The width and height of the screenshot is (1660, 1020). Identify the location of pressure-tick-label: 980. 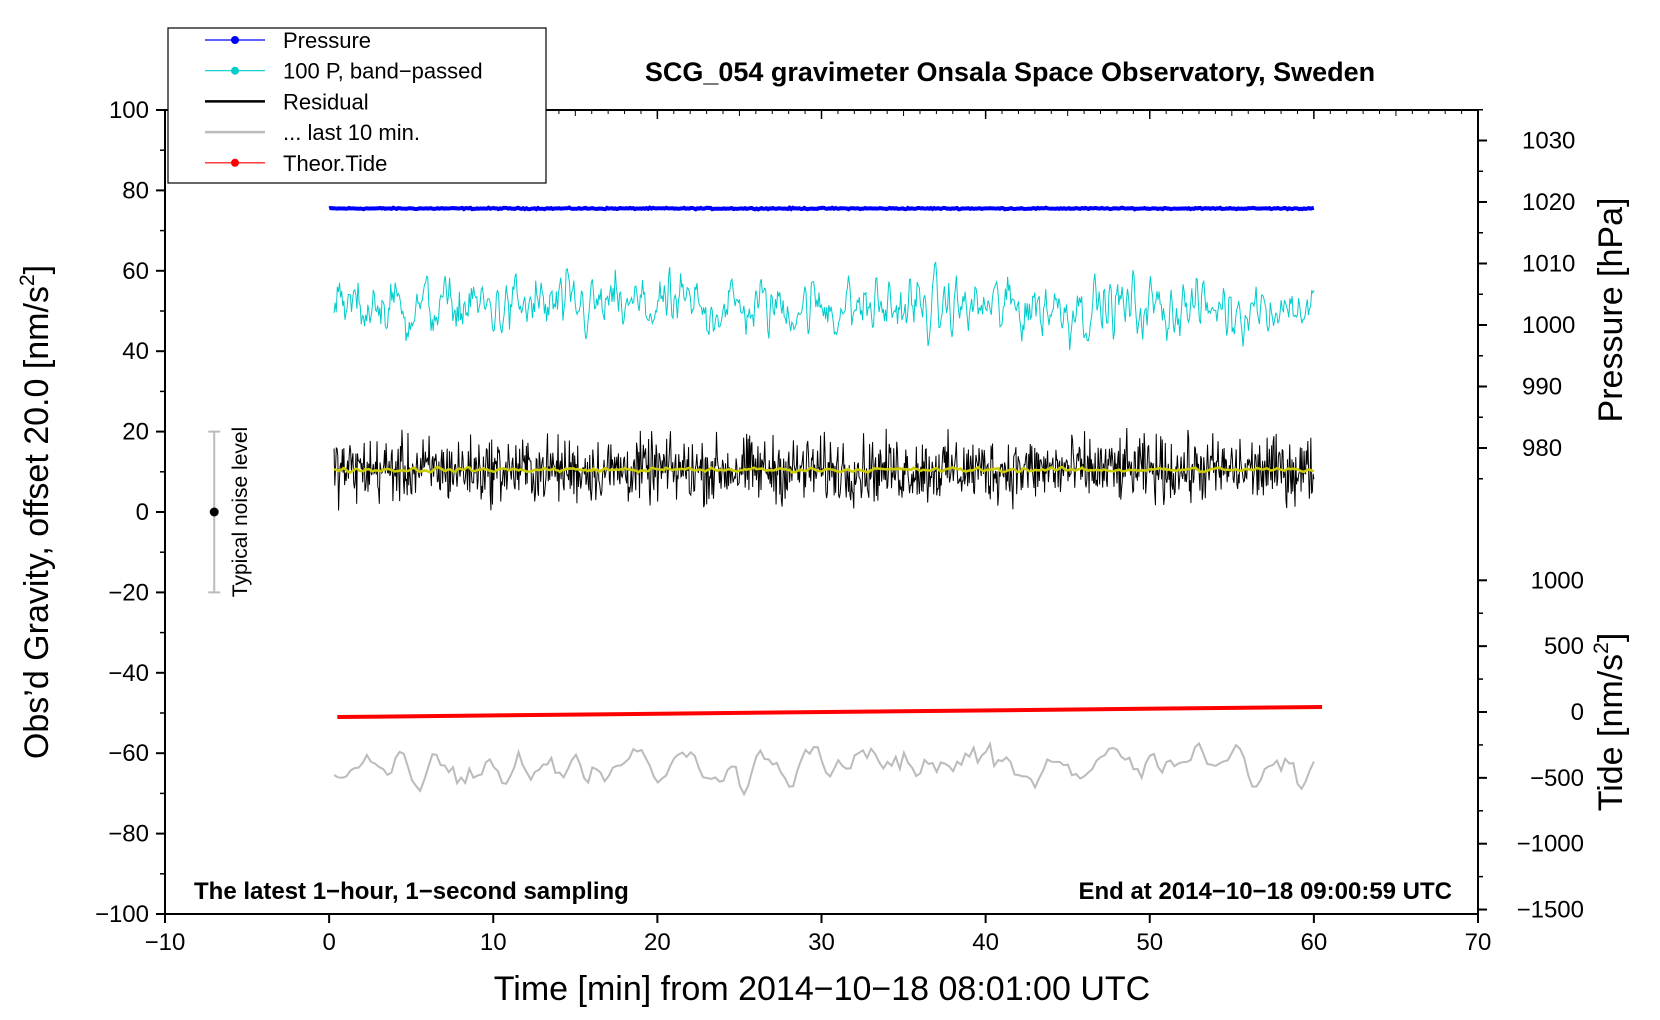
(1542, 448).